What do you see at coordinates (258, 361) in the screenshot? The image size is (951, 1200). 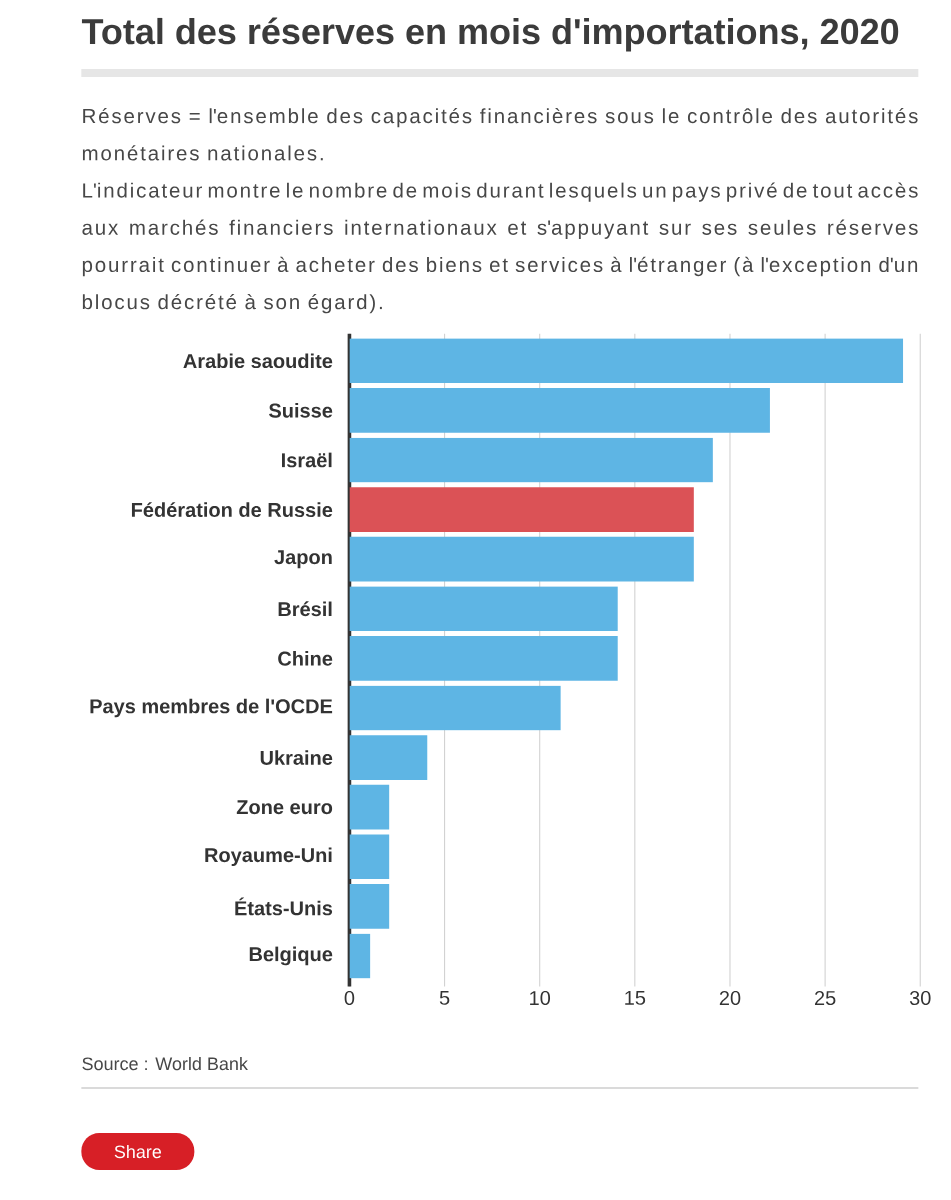 I see `y-tick-label: Arabie saoudite` at bounding box center [258, 361].